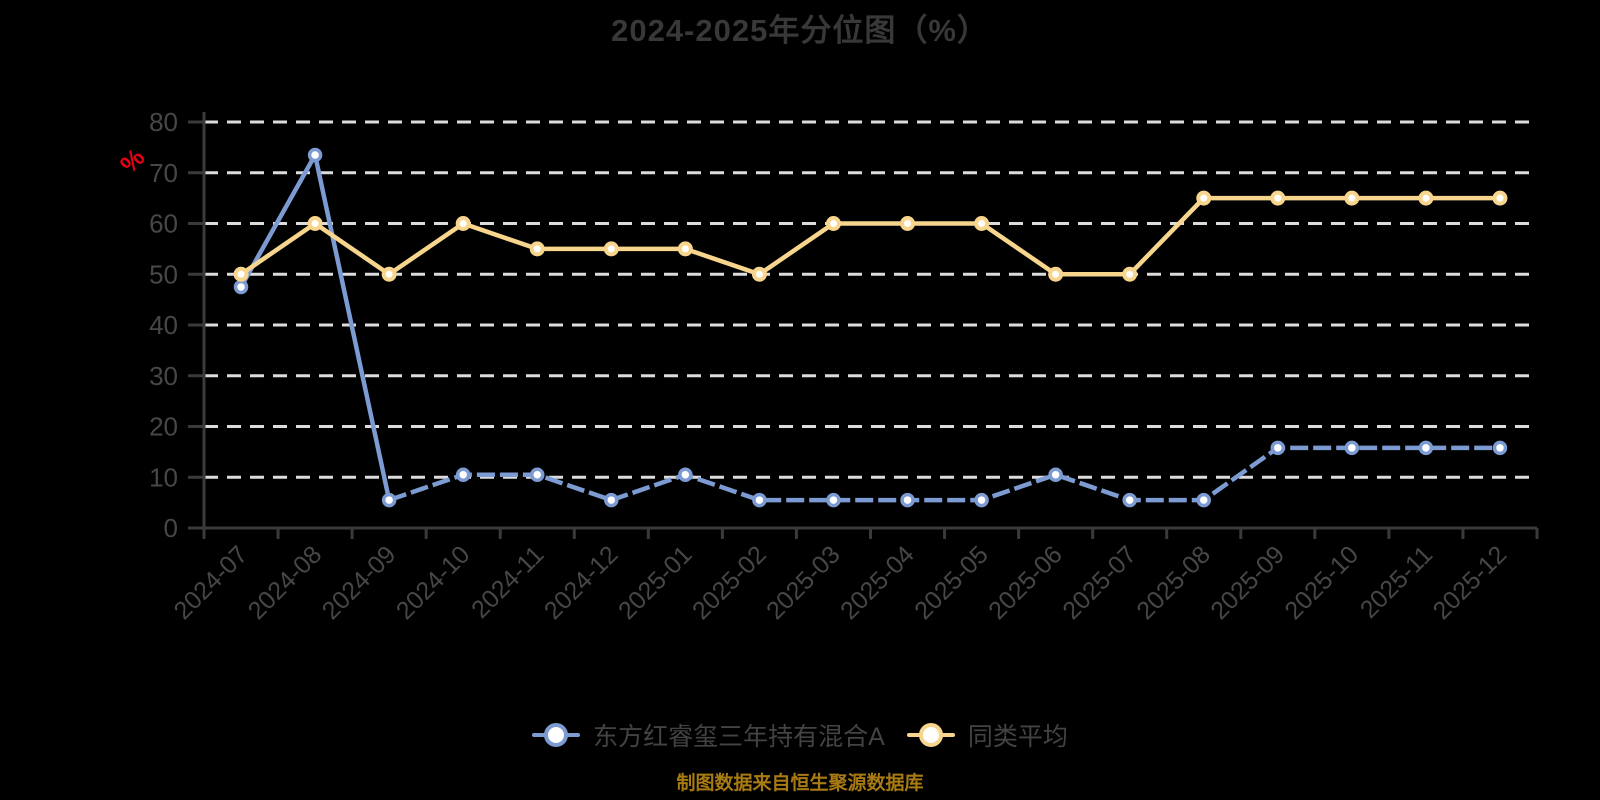 The image size is (1600, 800). I want to click on x-tick-label-2025-12: 2025-12, so click(1470, 582).